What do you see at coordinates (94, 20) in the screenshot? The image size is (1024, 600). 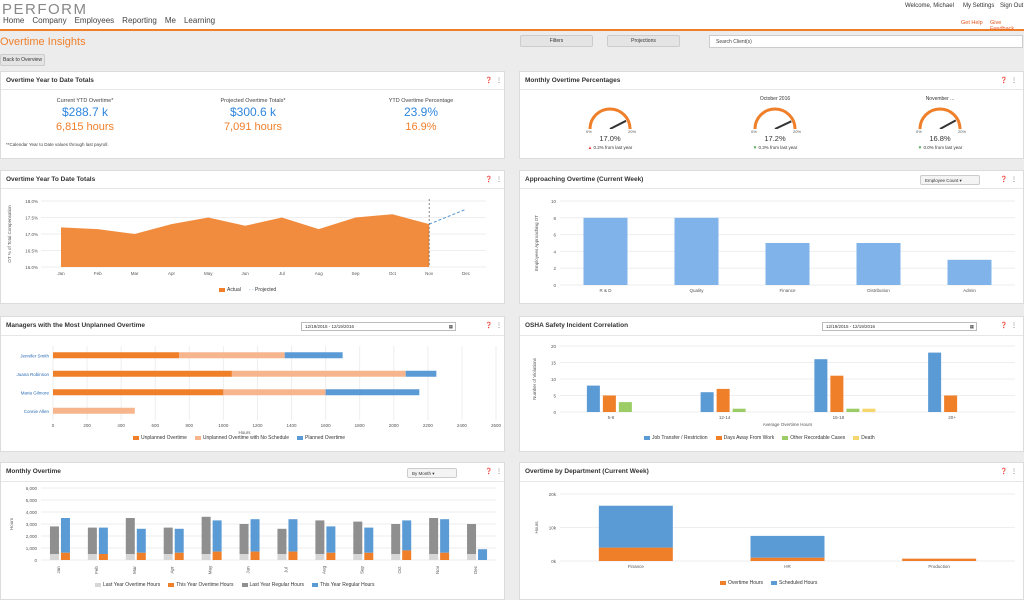 I see `nav-employees: Employees` at bounding box center [94, 20].